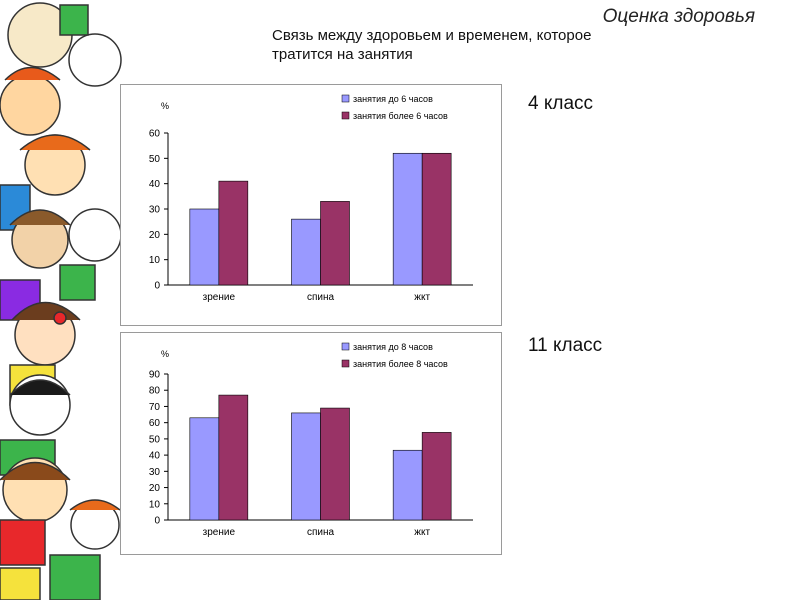 The height and width of the screenshot is (600, 800). What do you see at coordinates (400, 364) in the screenshot?
I see `legend-label: занятия более 8 часов` at bounding box center [400, 364].